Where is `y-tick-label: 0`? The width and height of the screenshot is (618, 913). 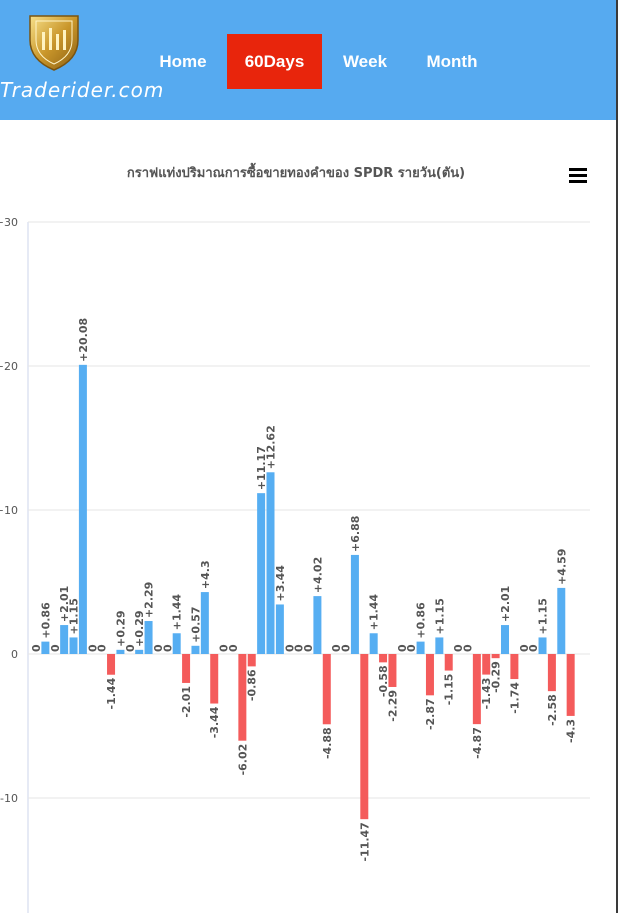
y-tick-label: 0 is located at coordinates (14, 654).